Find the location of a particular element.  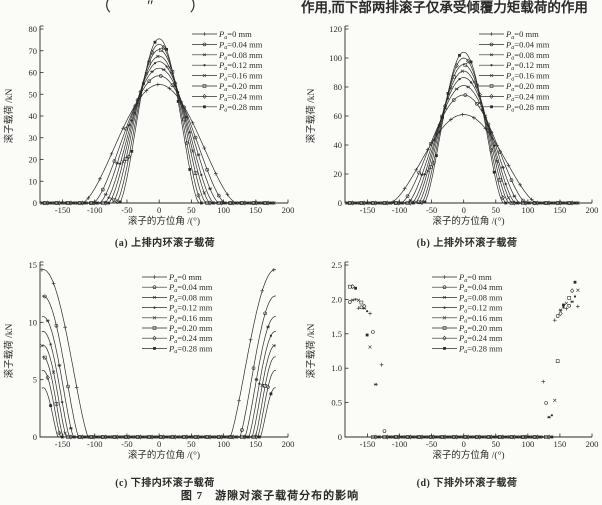

x-axis-tick-label: -150 is located at coordinates (368, 210).